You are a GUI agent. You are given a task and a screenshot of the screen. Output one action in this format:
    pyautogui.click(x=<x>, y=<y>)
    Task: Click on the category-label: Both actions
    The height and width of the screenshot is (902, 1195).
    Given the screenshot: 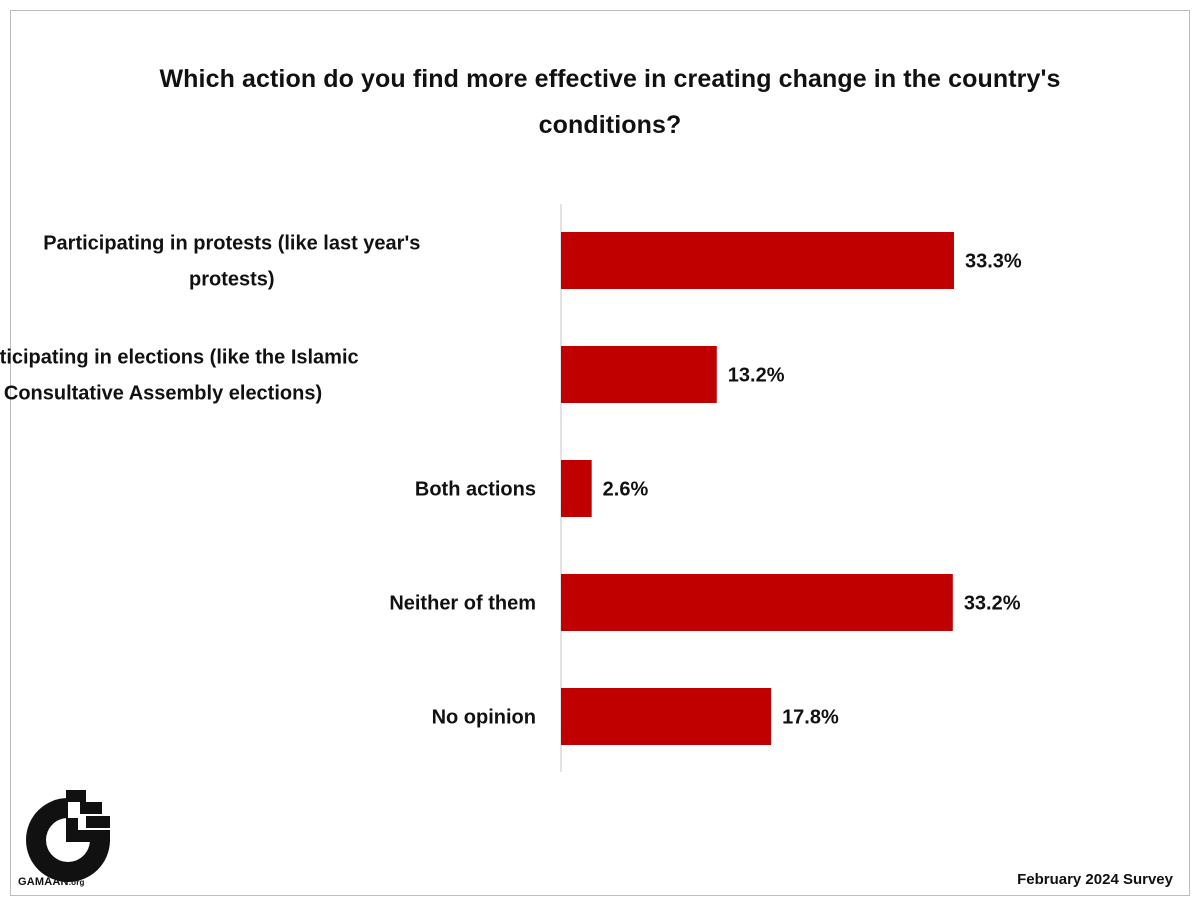 What is the action you would take?
    pyautogui.click(x=475, y=490)
    